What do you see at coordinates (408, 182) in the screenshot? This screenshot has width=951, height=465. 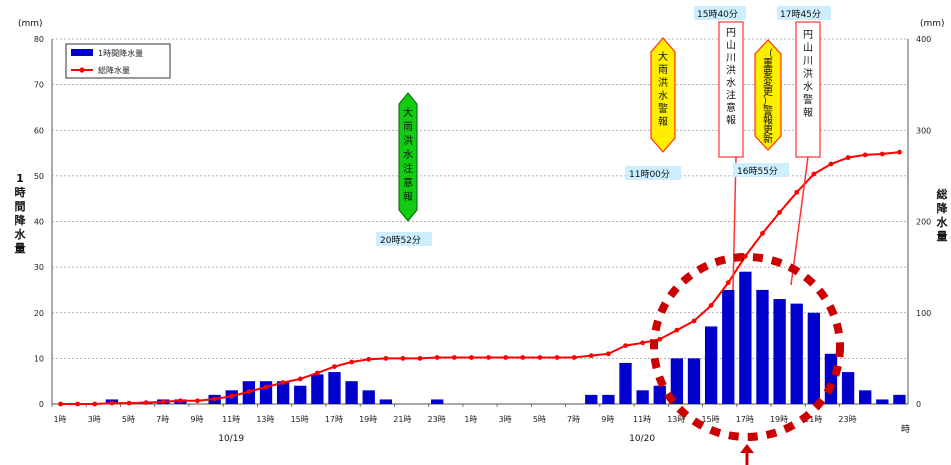 I see `annotation-char: 意` at bounding box center [408, 182].